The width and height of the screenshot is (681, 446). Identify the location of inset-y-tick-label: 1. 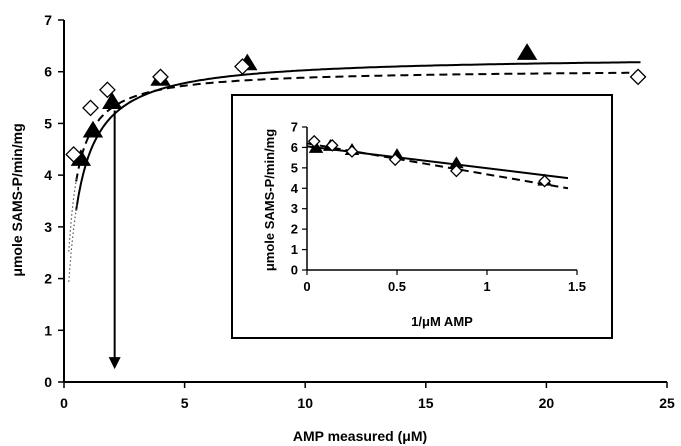
(294, 249).